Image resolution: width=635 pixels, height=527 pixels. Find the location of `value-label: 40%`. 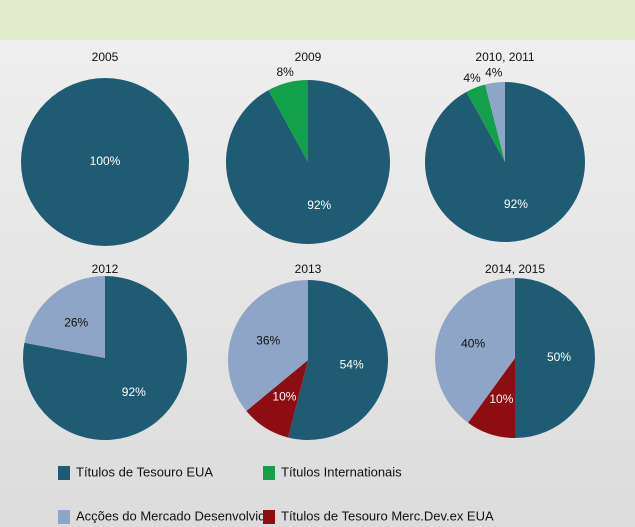

value-label: 40% is located at coordinates (473, 344).